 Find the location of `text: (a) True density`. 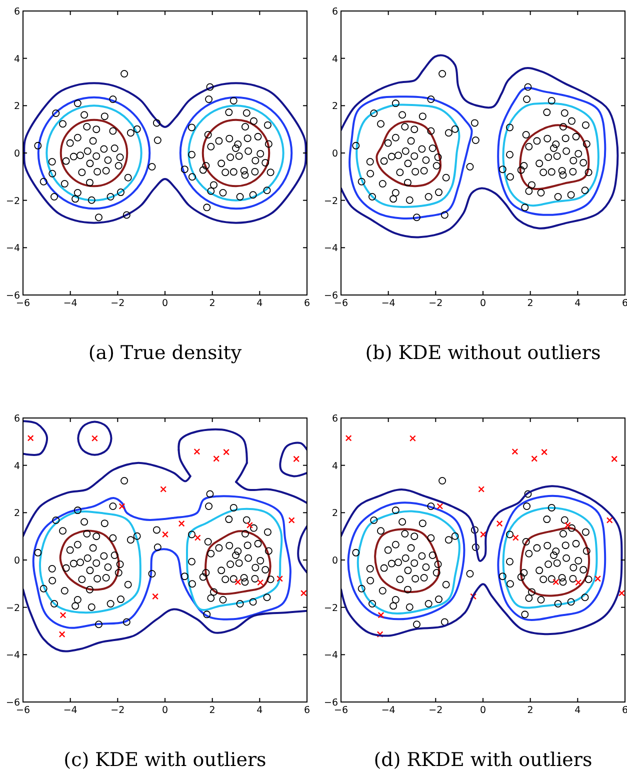

text: (a) True density is located at coordinates (165, 353).